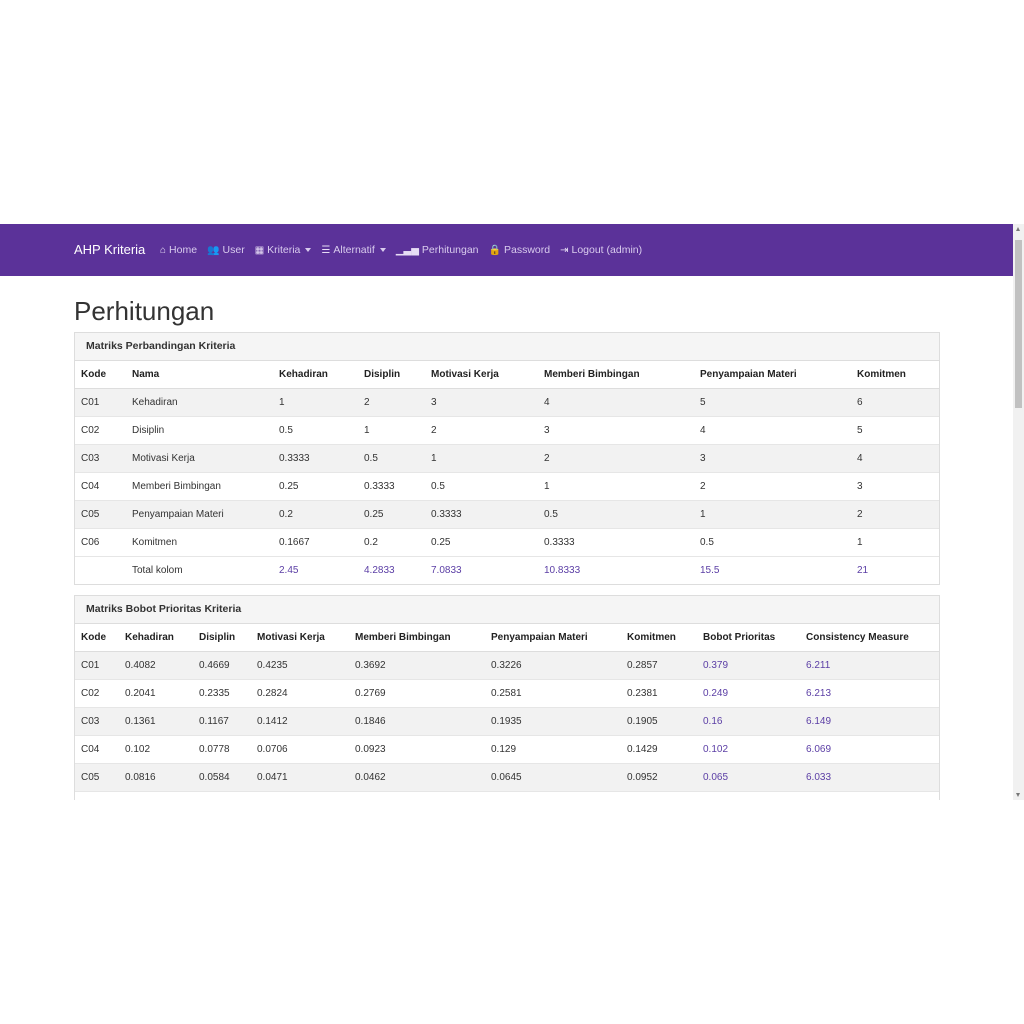 Image resolution: width=1024 pixels, height=1024 pixels. Describe the element at coordinates (199, 542) in the screenshot. I see `table-cell: Komitmen` at that location.